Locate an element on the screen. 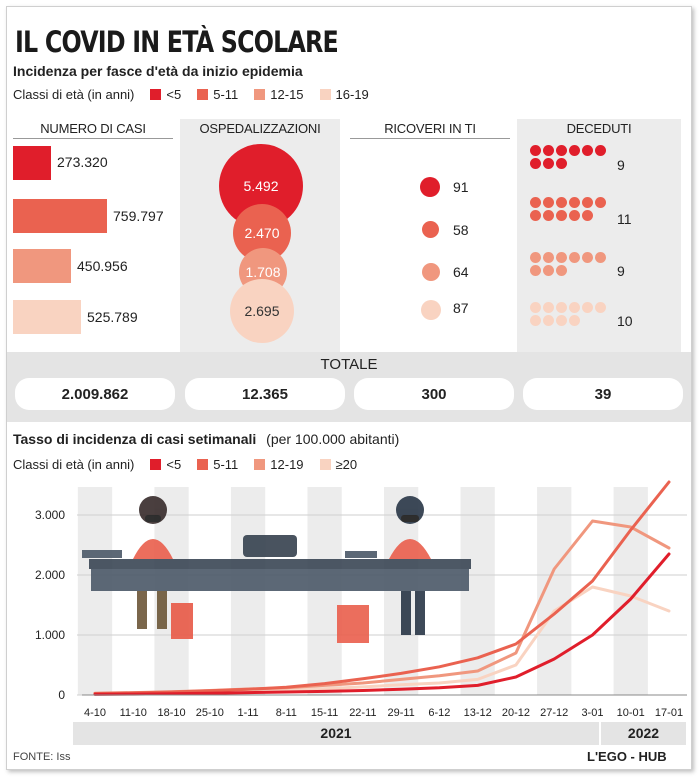 The image size is (700, 778). x-tick-label: 20-12 is located at coordinates (516, 713).